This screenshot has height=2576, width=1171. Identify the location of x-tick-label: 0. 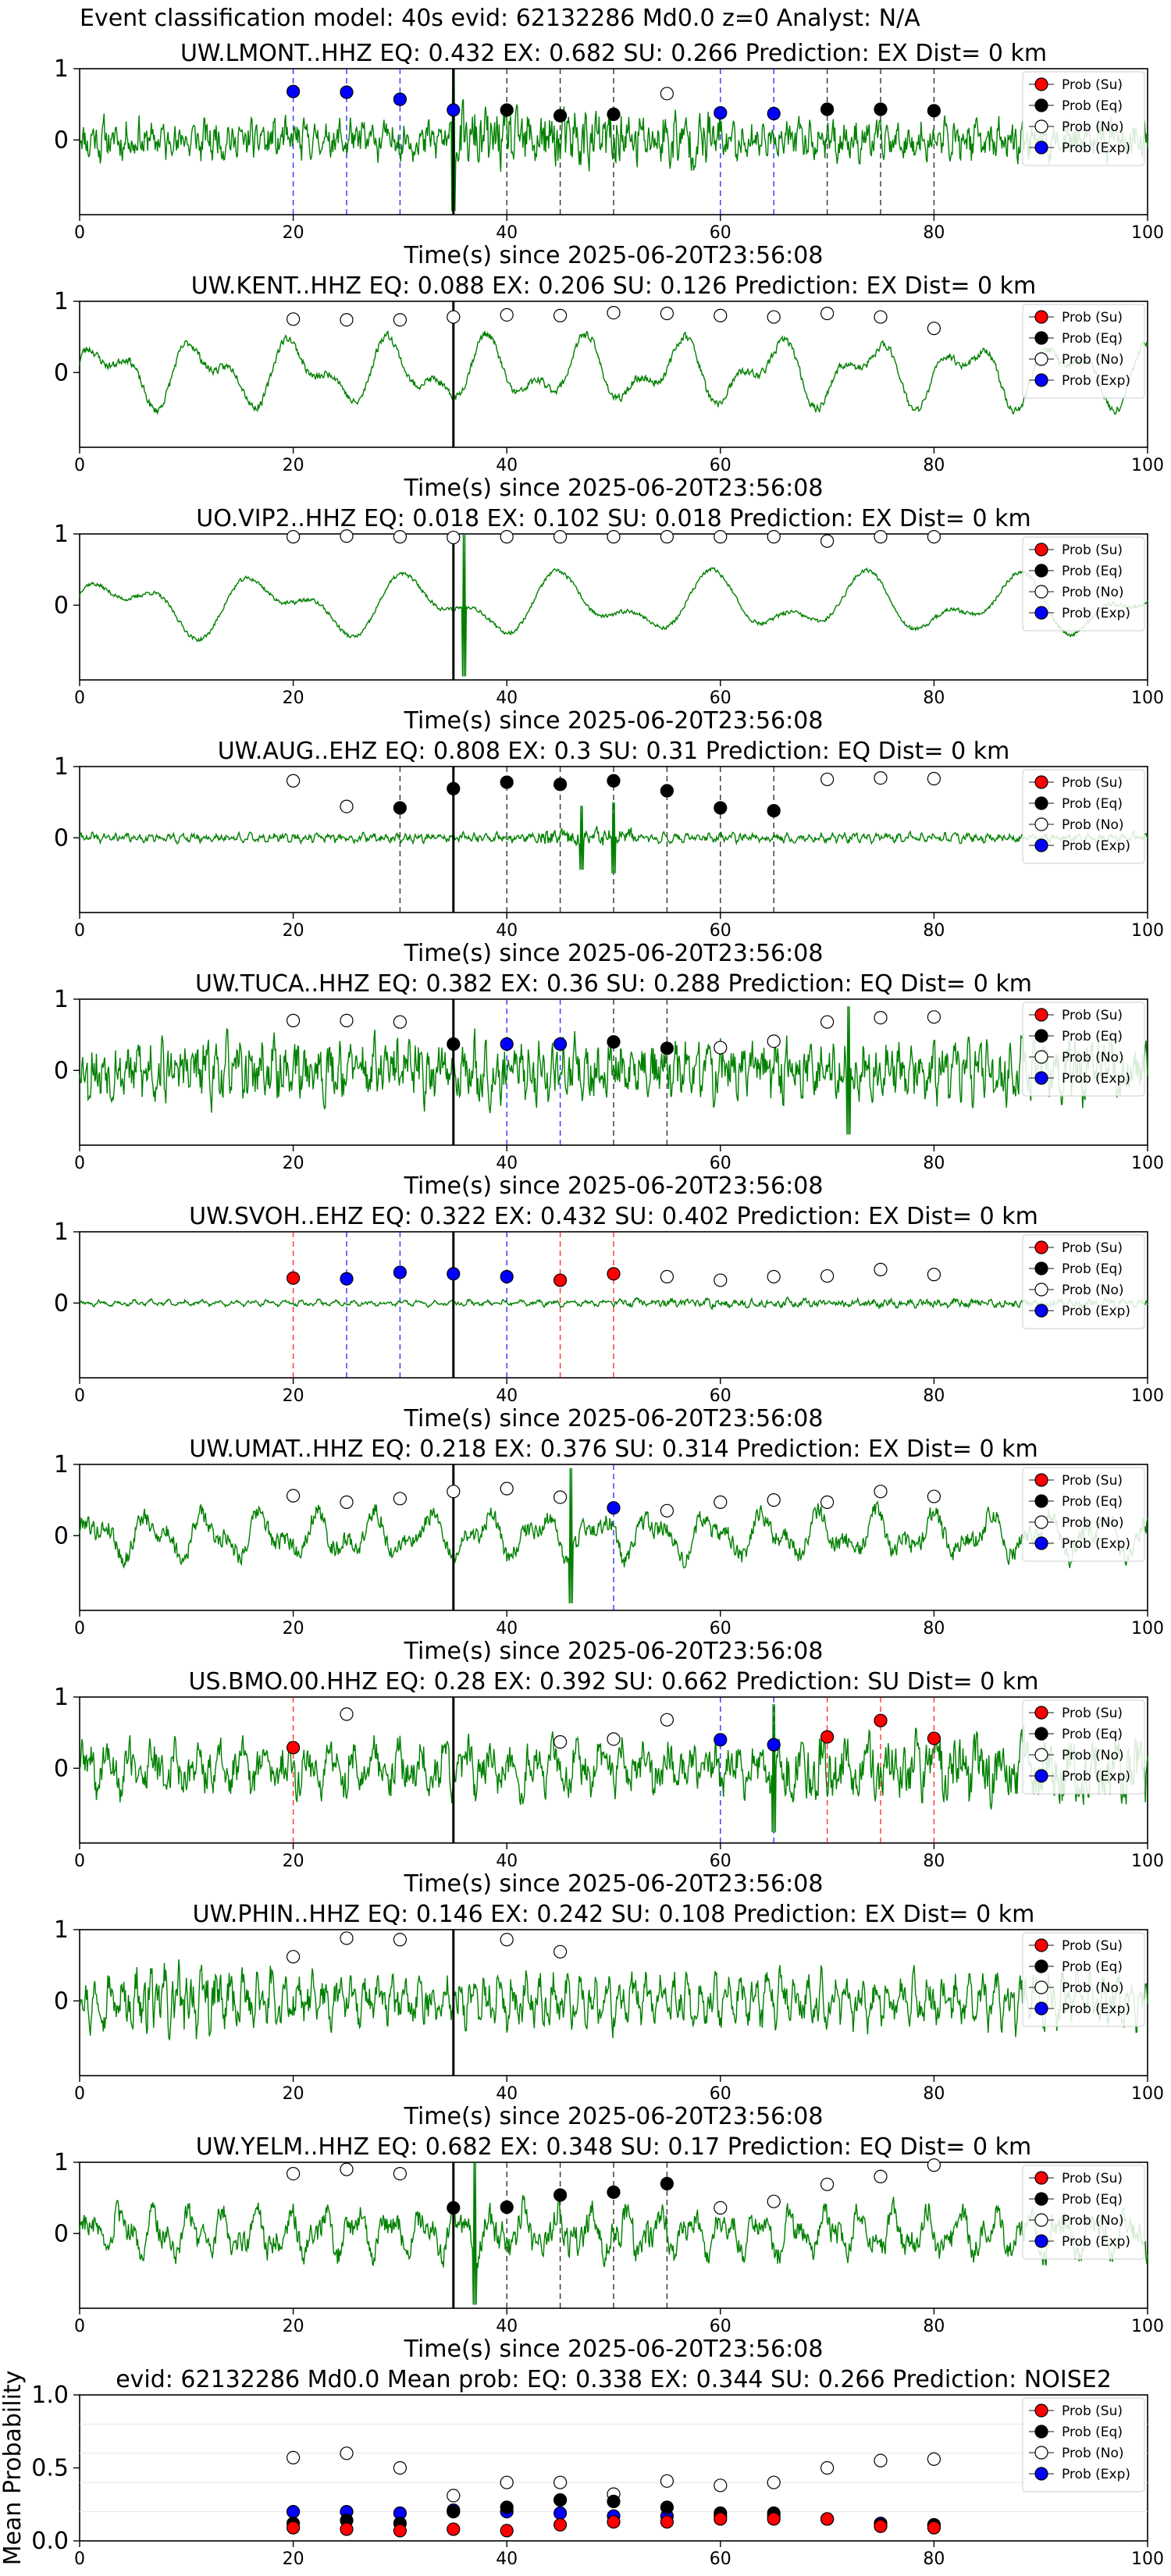
(79, 2559).